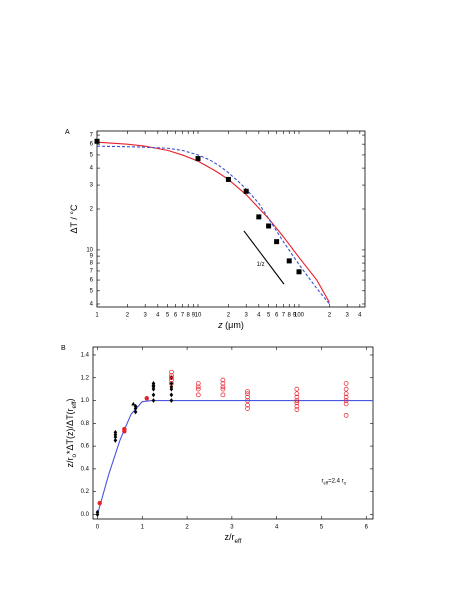 Image resolution: width=468 pixels, height=605 pixels. Describe the element at coordinates (336, 481) in the screenshot. I see `label-part: =2.4 r` at that location.